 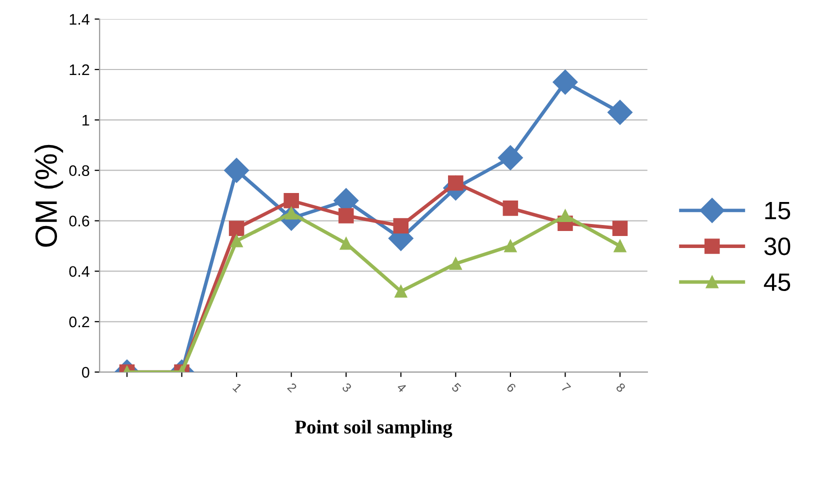 What do you see at coordinates (79, 170) in the screenshot?
I see `y-tick-label: 0.8` at bounding box center [79, 170].